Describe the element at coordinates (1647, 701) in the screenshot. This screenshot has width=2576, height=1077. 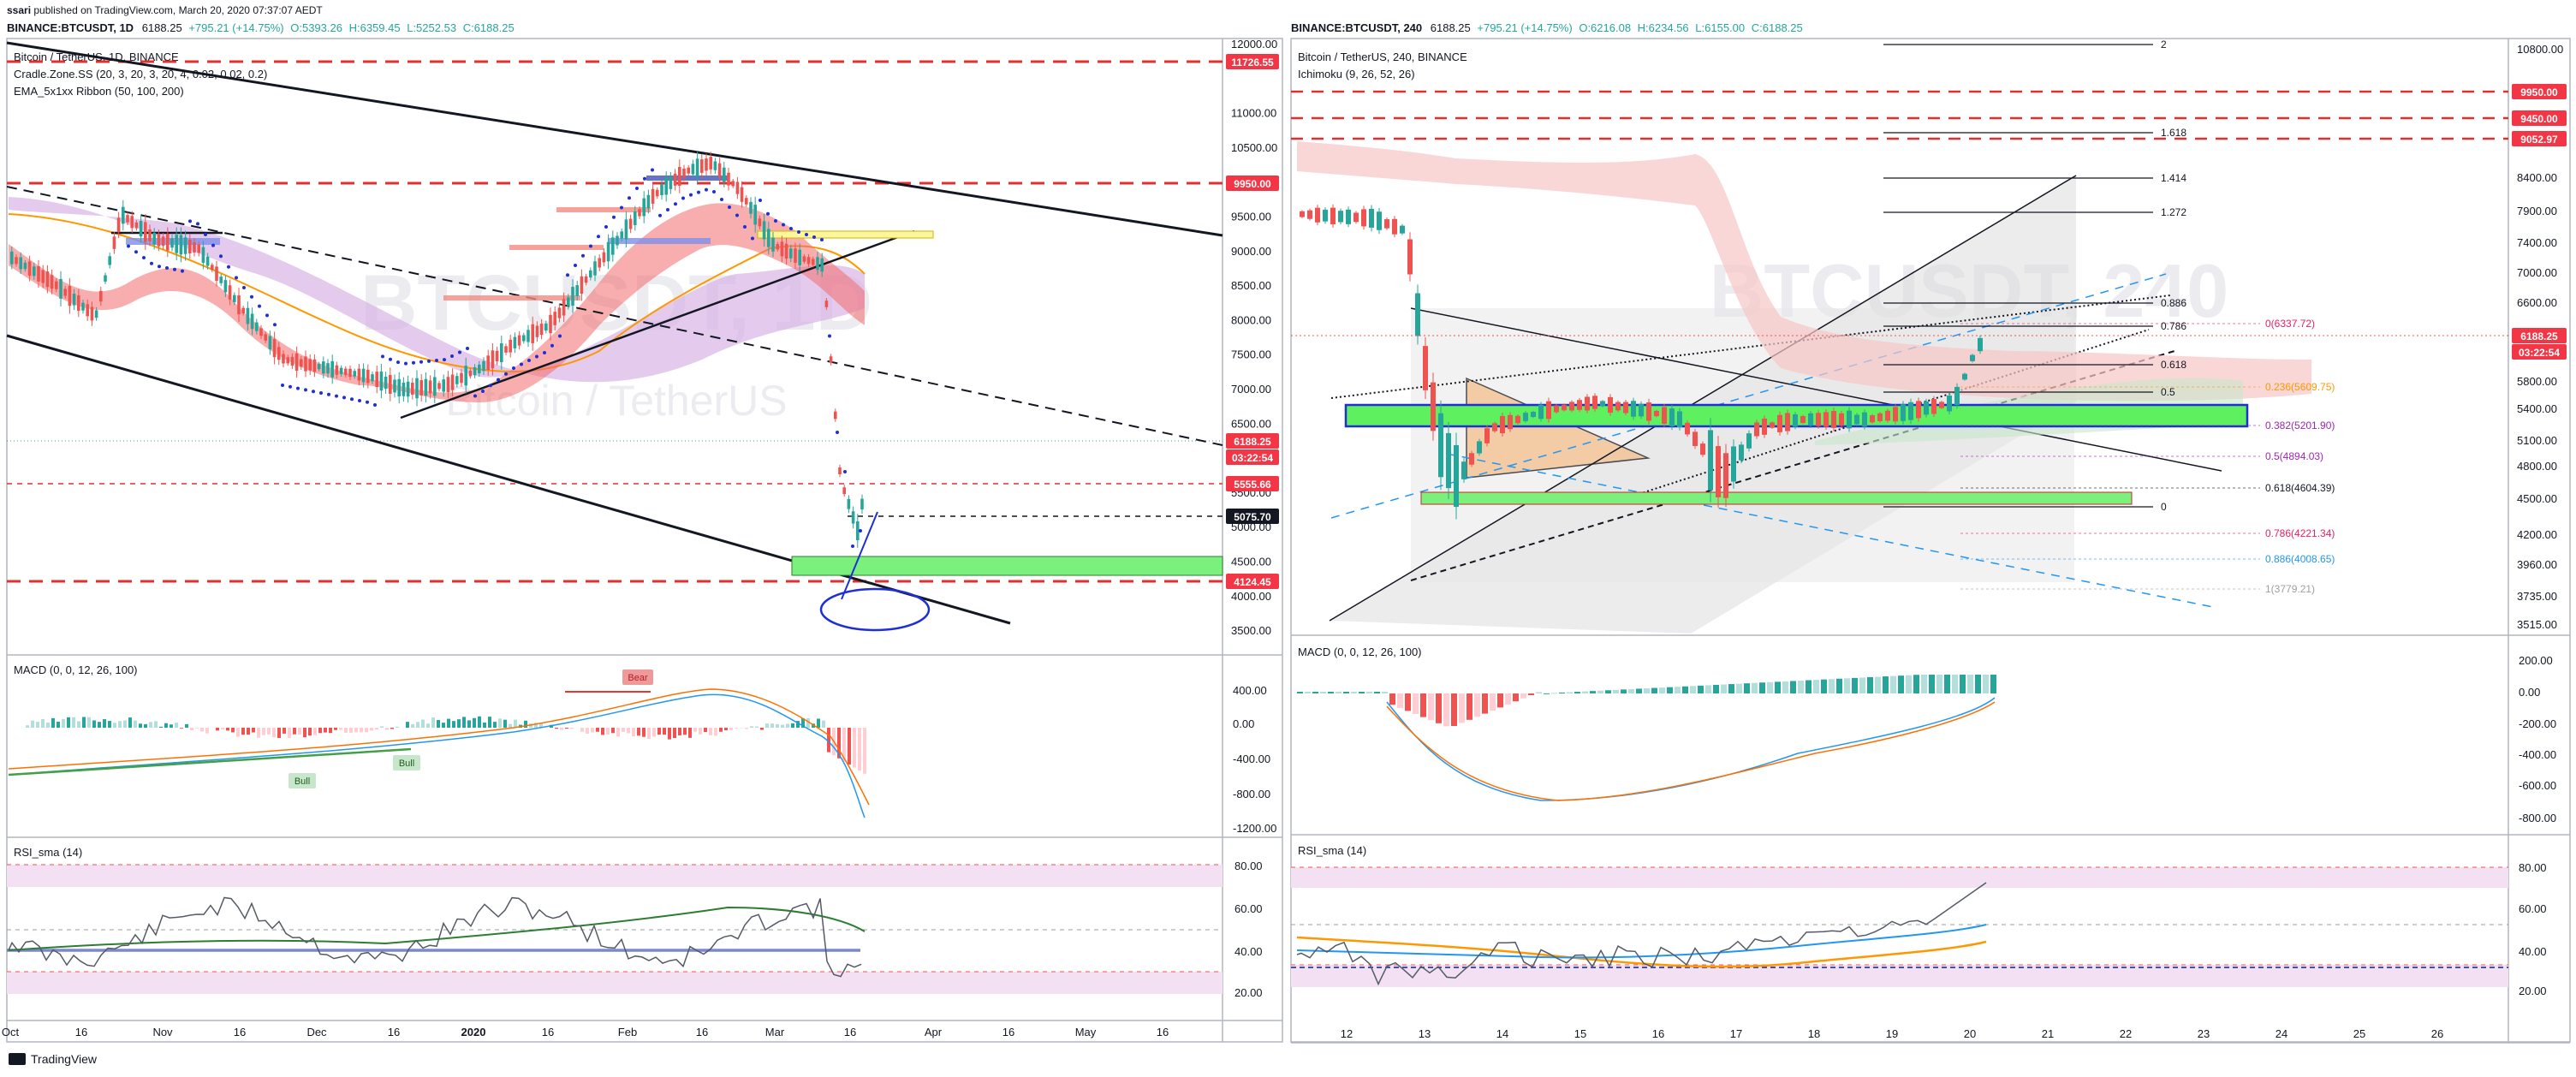
I see `right-macd-histogram` at that location.